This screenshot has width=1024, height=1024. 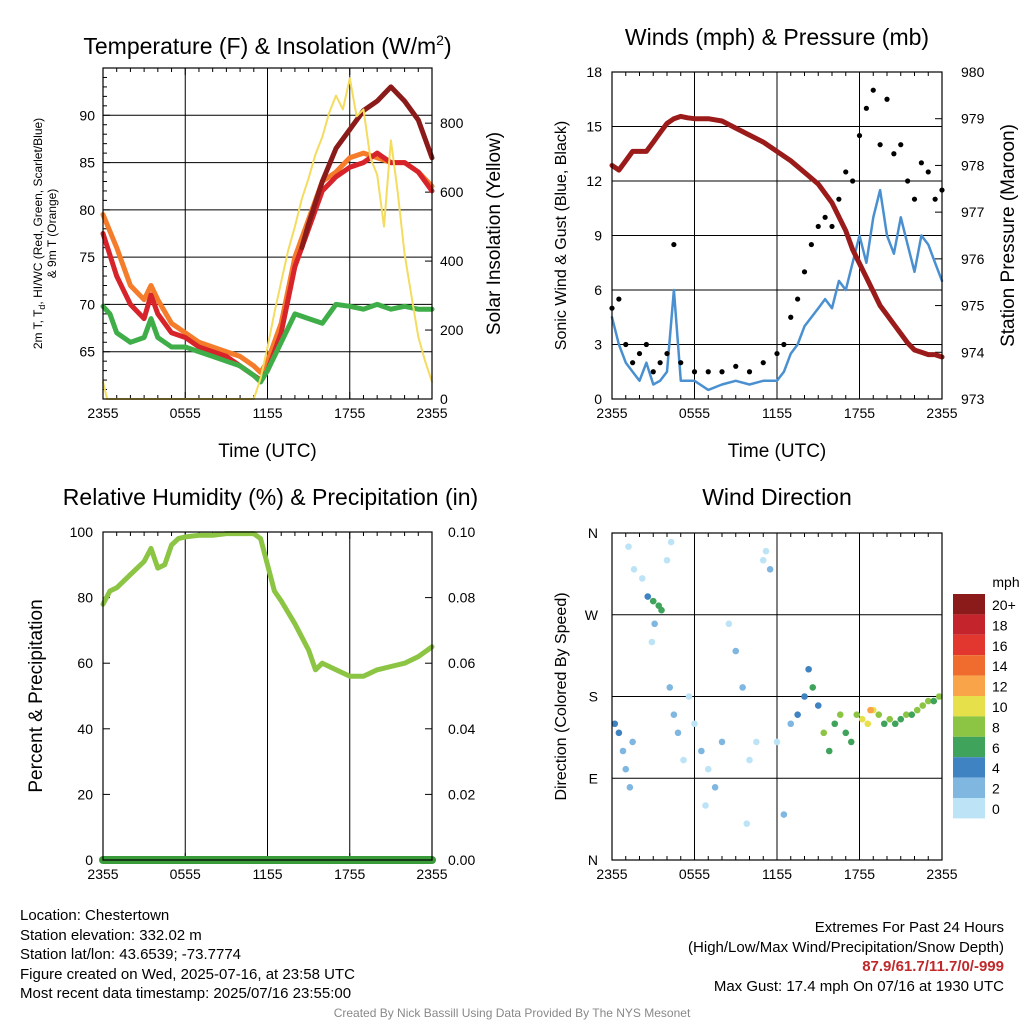 What do you see at coordinates (267, 343) in the screenshot?
I see `temp-series-line` at bounding box center [267, 343].